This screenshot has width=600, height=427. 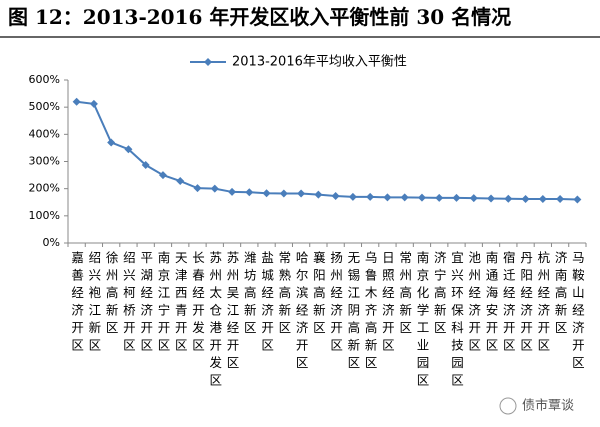 What do you see at coordinates (318, 294) in the screenshot?
I see `x-tick-label: 襄阳高新区` at bounding box center [318, 294].